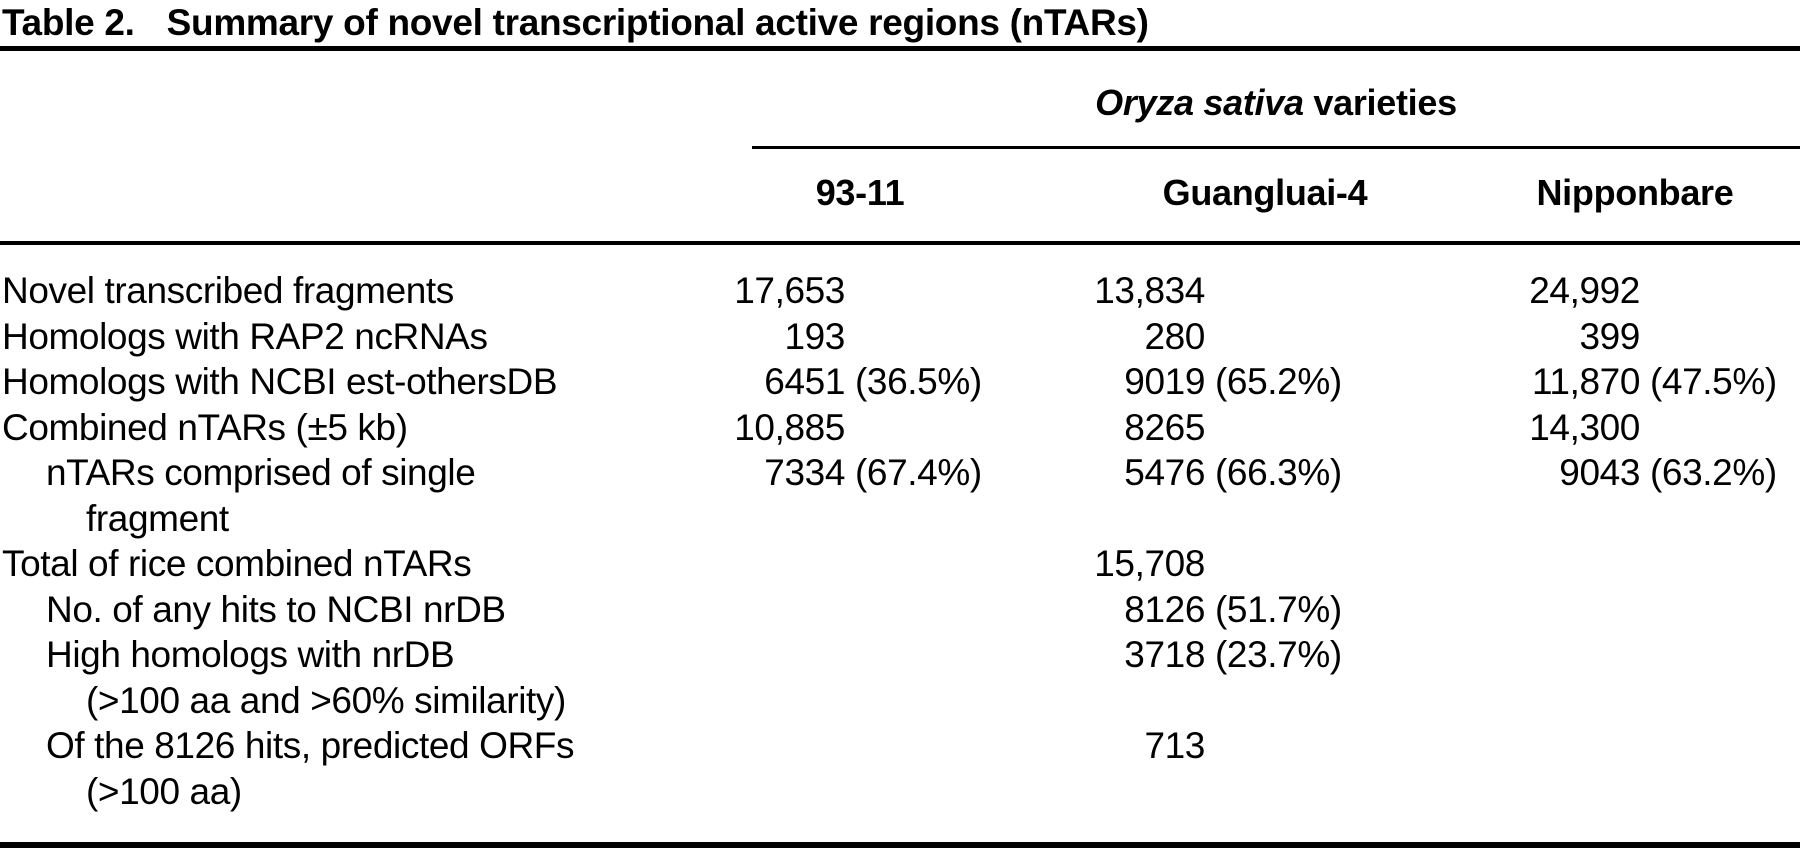 This screenshot has height=850, width=1800. I want to click on cell-value: 11,870 (47.5%), so click(1654, 381).